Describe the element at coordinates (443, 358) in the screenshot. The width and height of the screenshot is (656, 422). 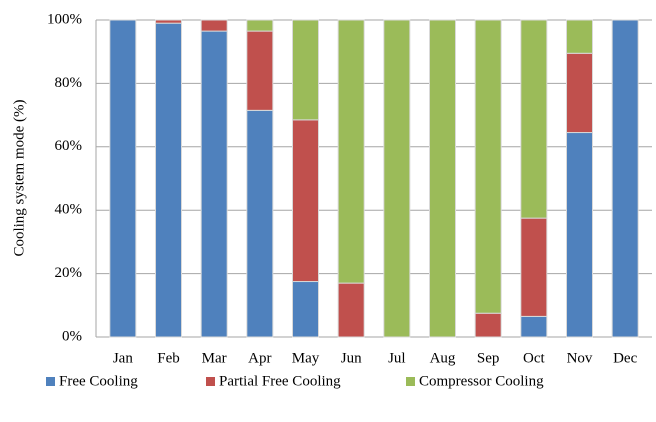
I see `x-tick-label: Aug` at that location.